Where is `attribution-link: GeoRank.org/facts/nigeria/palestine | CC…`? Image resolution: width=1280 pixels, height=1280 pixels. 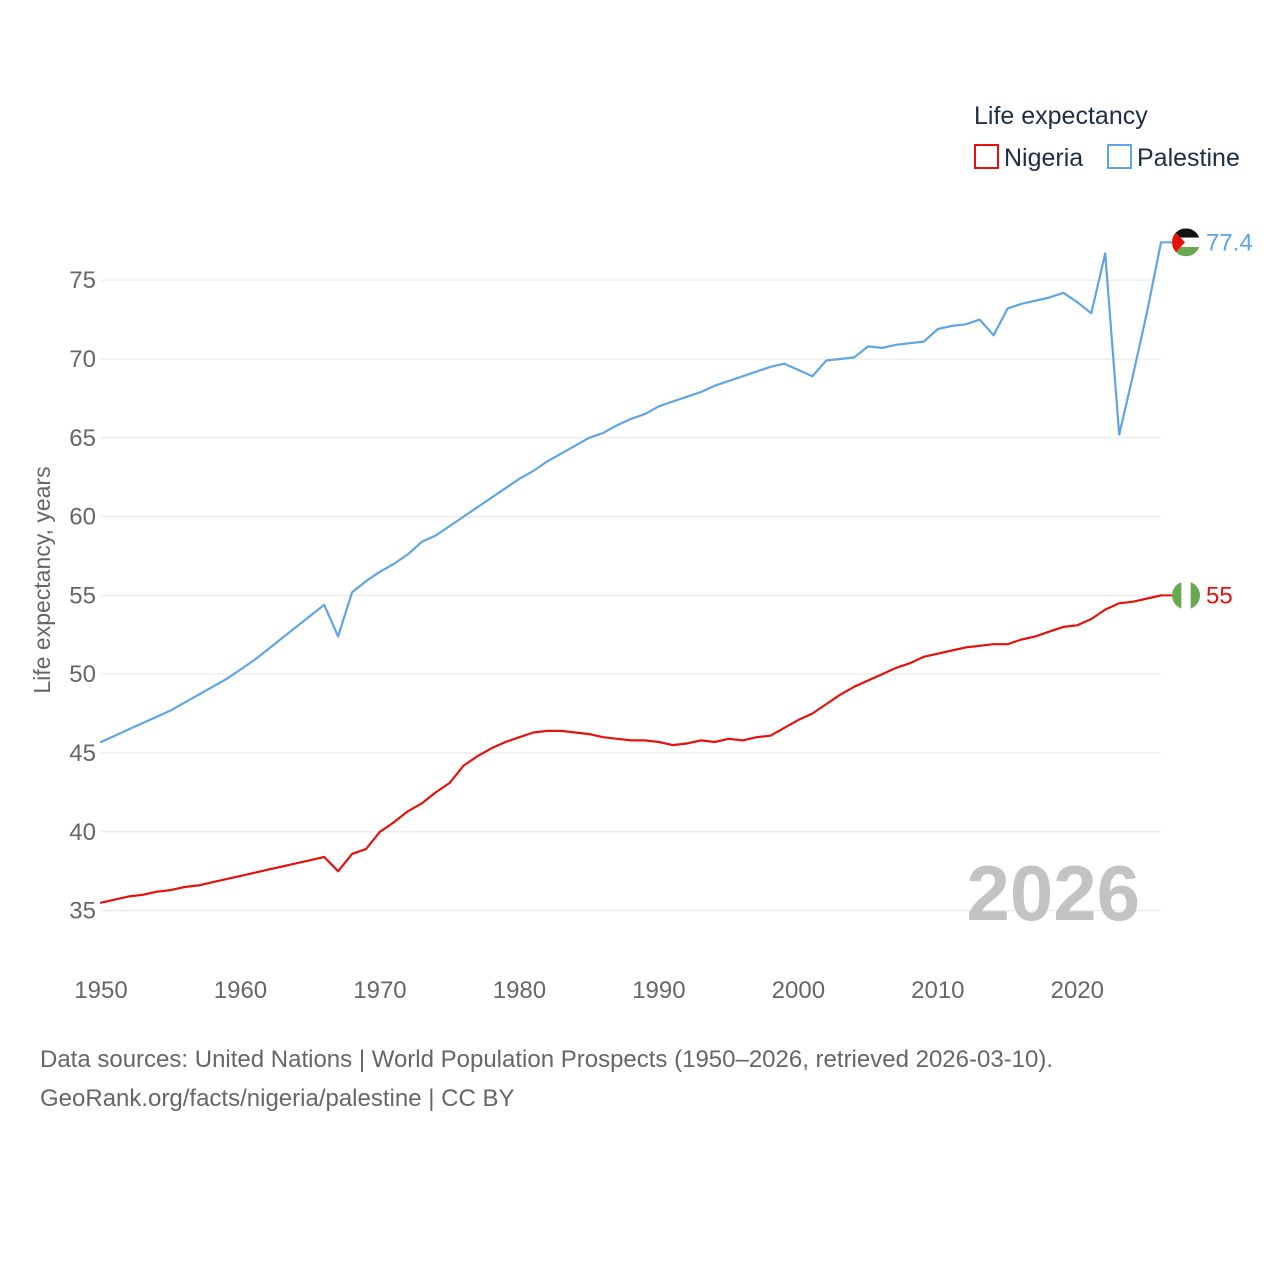
attribution-link: GeoRank.org/facts/nigeria/palestine | CC… is located at coordinates (277, 1098).